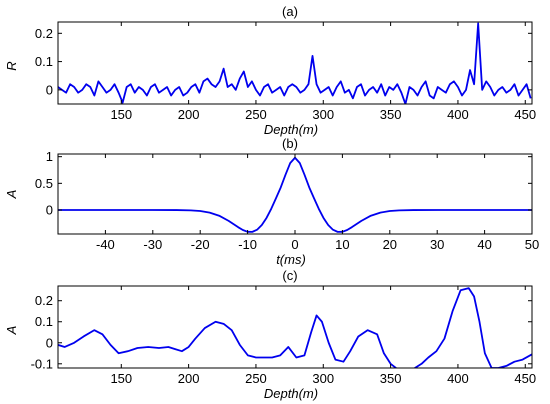 The height and width of the screenshot is (404, 550). I want to click on panel-b-ytick-label: 0.5, so click(44, 183).